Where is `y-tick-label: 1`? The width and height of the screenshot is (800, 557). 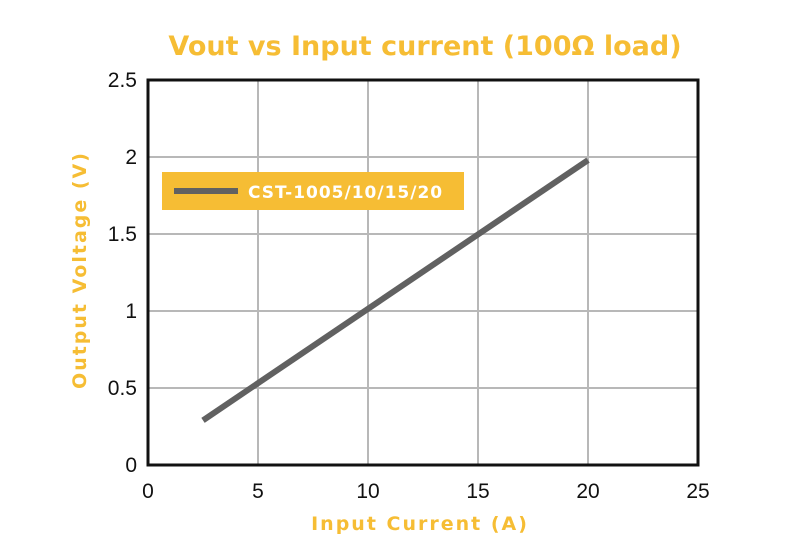 y-tick-label: 1 is located at coordinates (131, 311).